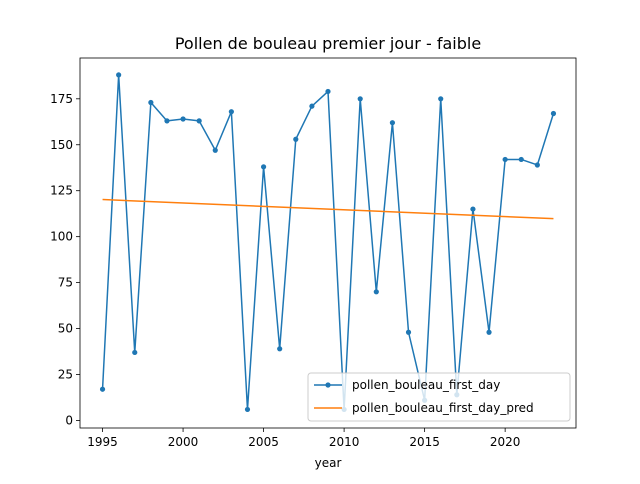 The image size is (640, 484). Describe the element at coordinates (328, 385) in the screenshot. I see `legend-marker-actual` at that location.